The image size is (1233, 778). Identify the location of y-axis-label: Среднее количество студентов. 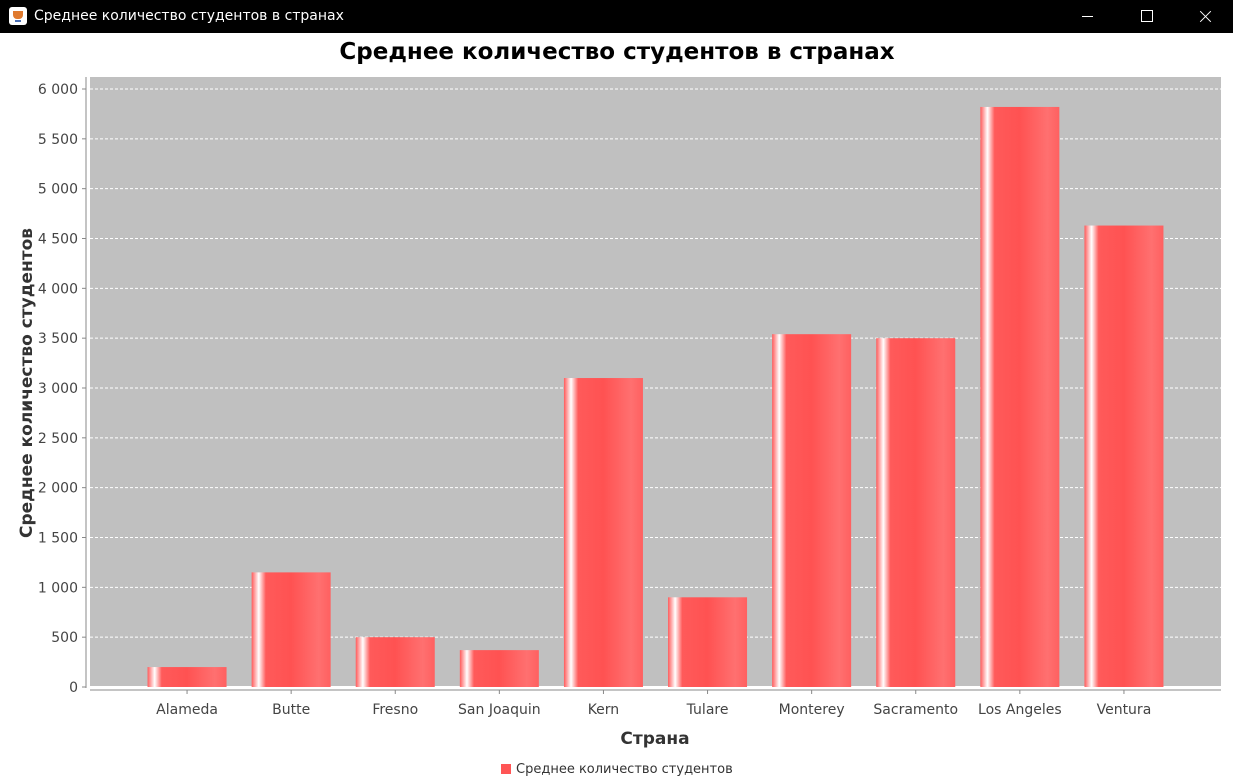
(27, 383).